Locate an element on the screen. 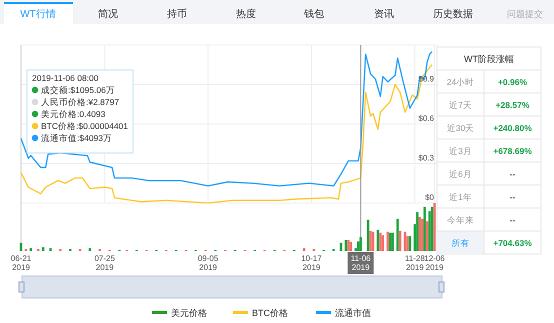  legend-label: BTC价格 is located at coordinates (270, 313).